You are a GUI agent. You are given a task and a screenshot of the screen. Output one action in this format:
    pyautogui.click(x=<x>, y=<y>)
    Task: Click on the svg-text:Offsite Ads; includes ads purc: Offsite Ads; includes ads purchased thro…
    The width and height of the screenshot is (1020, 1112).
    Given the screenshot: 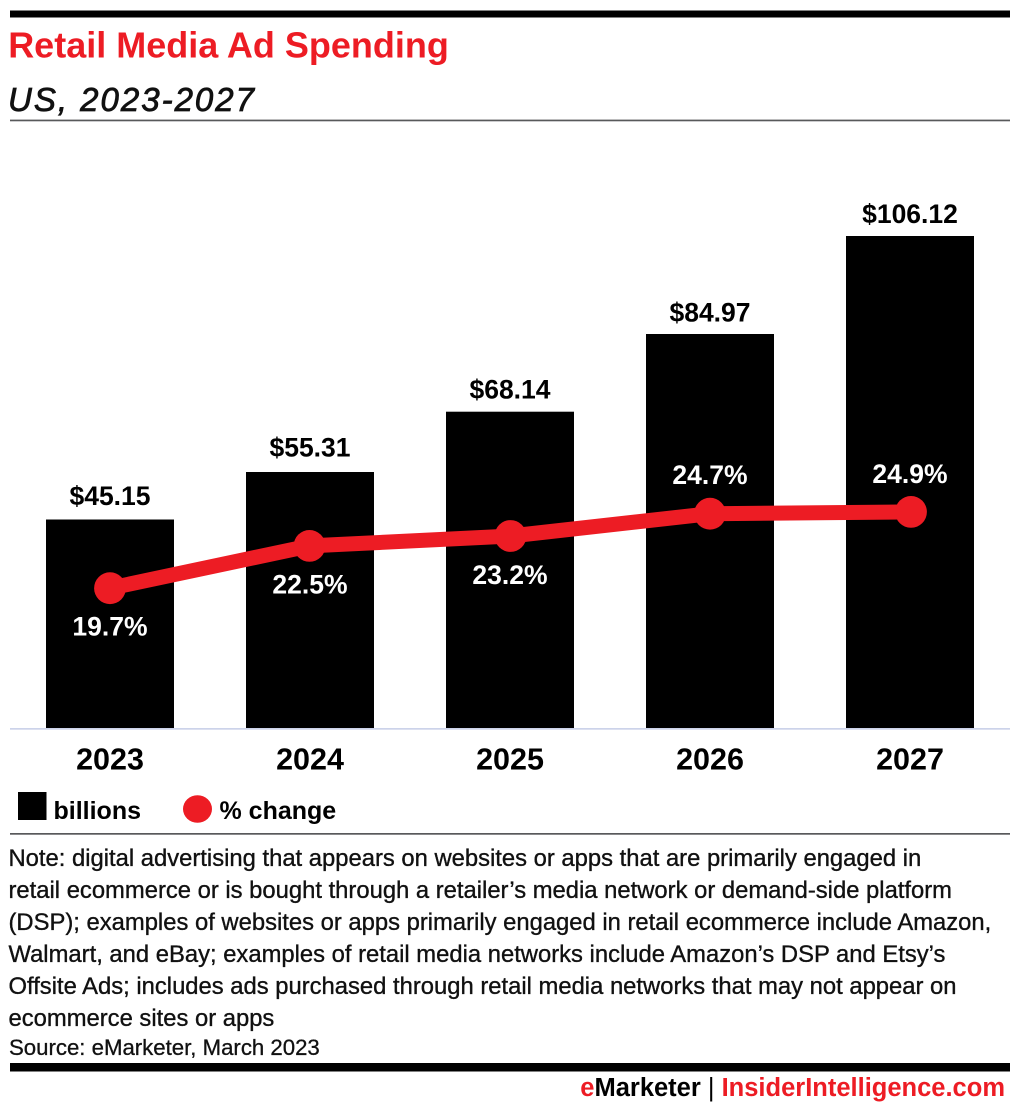 What is the action you would take?
    pyautogui.click(x=483, y=986)
    